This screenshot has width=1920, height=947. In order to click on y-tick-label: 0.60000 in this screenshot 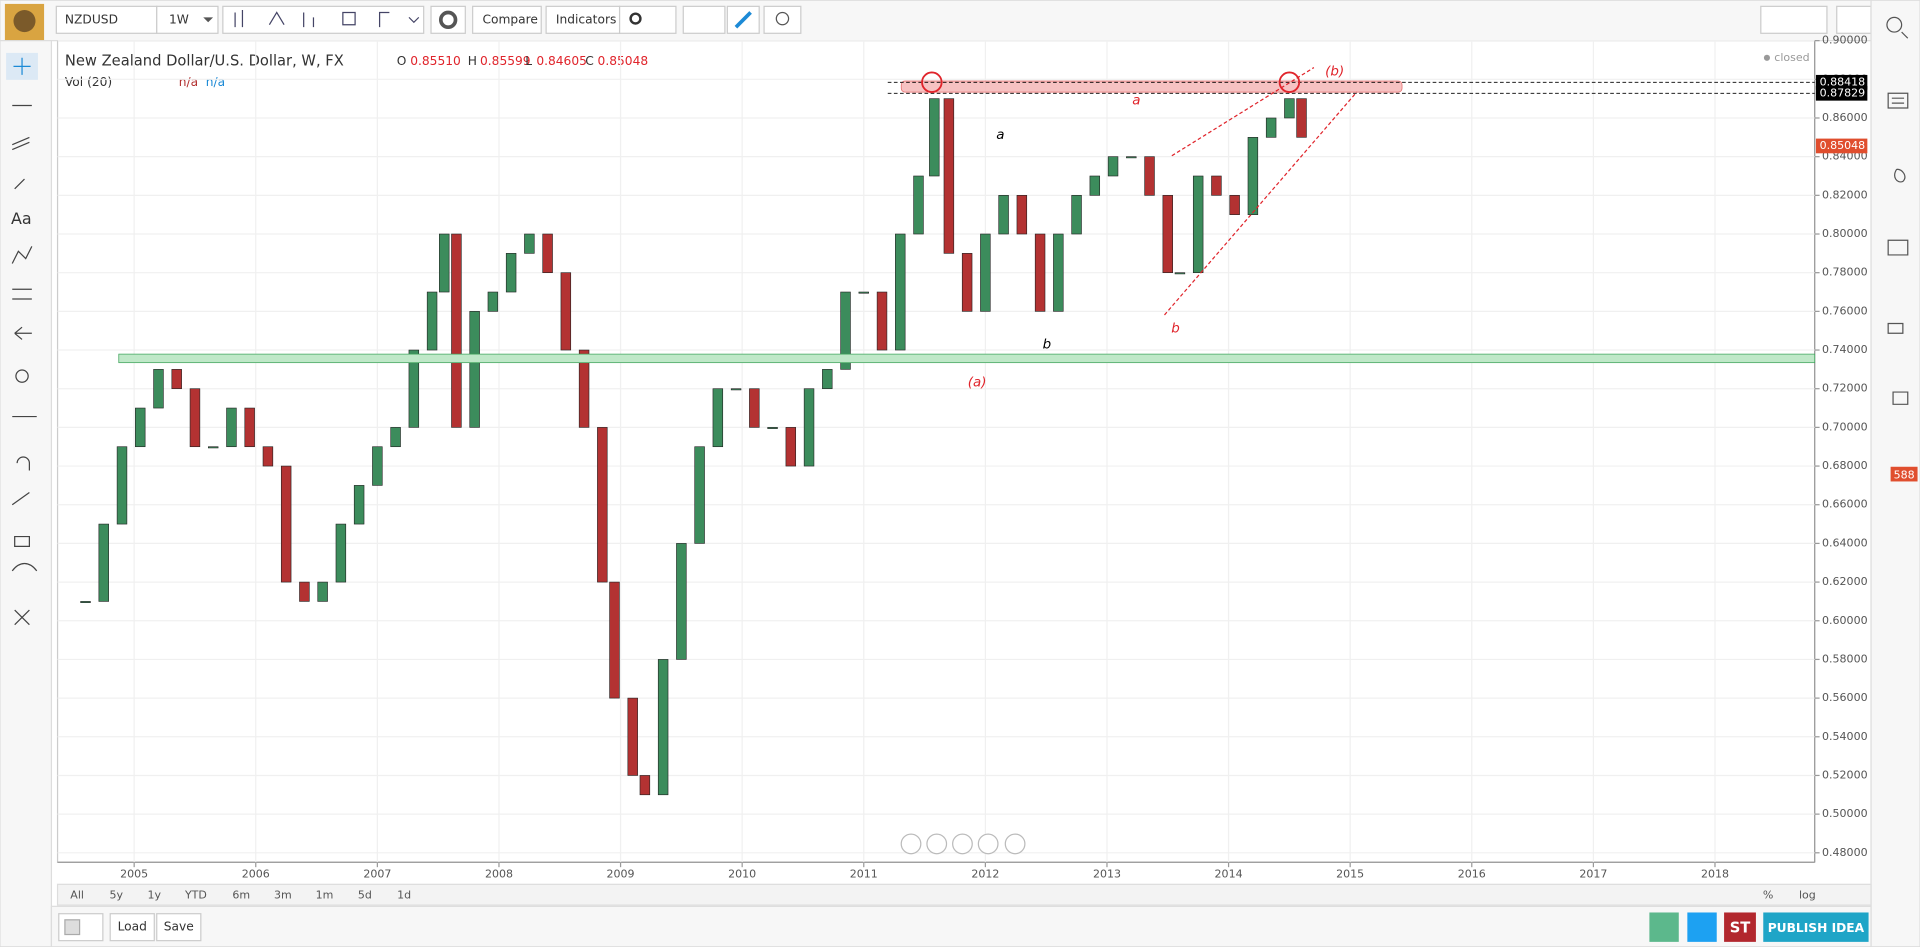, I will do `click(1845, 620)`.